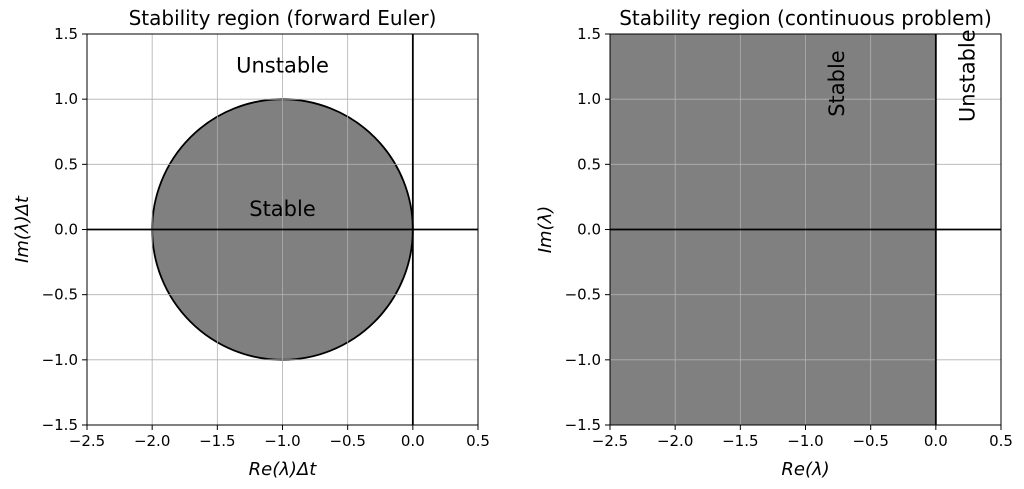 This screenshot has width=1024, height=489. I want to click on y-axis-label: Im(λ), so click(545, 230).